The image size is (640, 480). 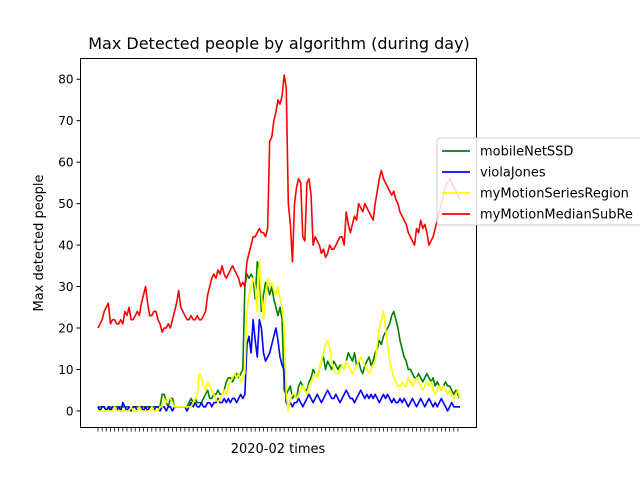 What do you see at coordinates (39, 242) in the screenshot?
I see `y-axis-label: Max detected people` at bounding box center [39, 242].